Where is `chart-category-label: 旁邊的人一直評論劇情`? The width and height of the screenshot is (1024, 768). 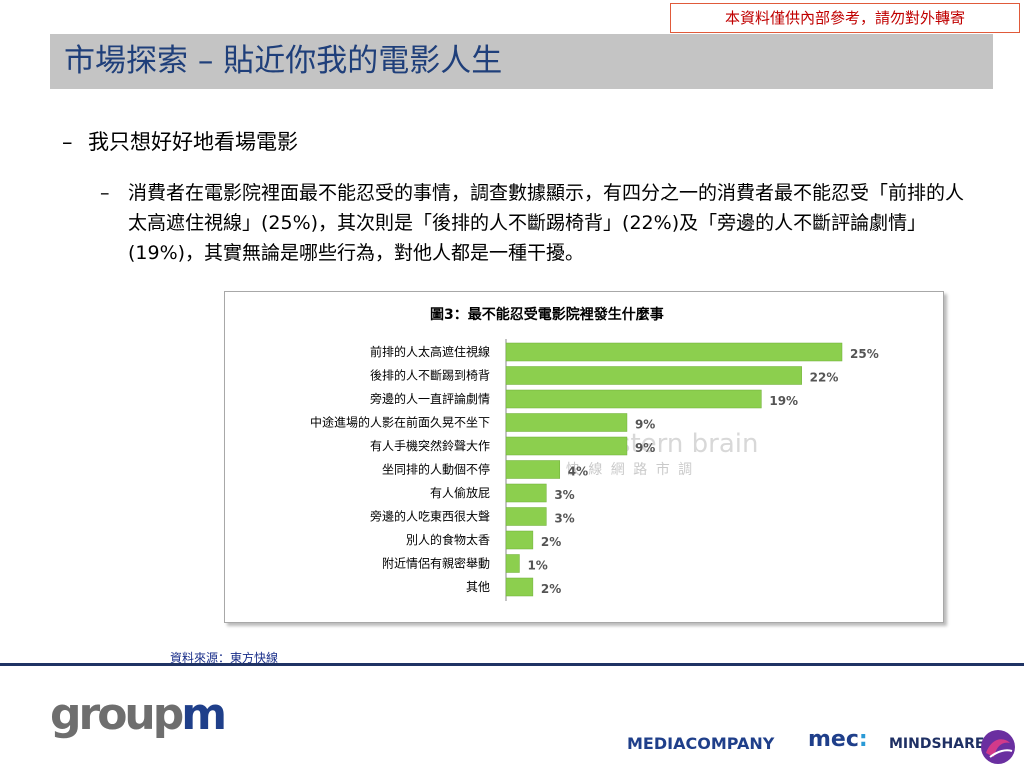 chart-category-label: 旁邊的人一直評論劇情 is located at coordinates (430, 398).